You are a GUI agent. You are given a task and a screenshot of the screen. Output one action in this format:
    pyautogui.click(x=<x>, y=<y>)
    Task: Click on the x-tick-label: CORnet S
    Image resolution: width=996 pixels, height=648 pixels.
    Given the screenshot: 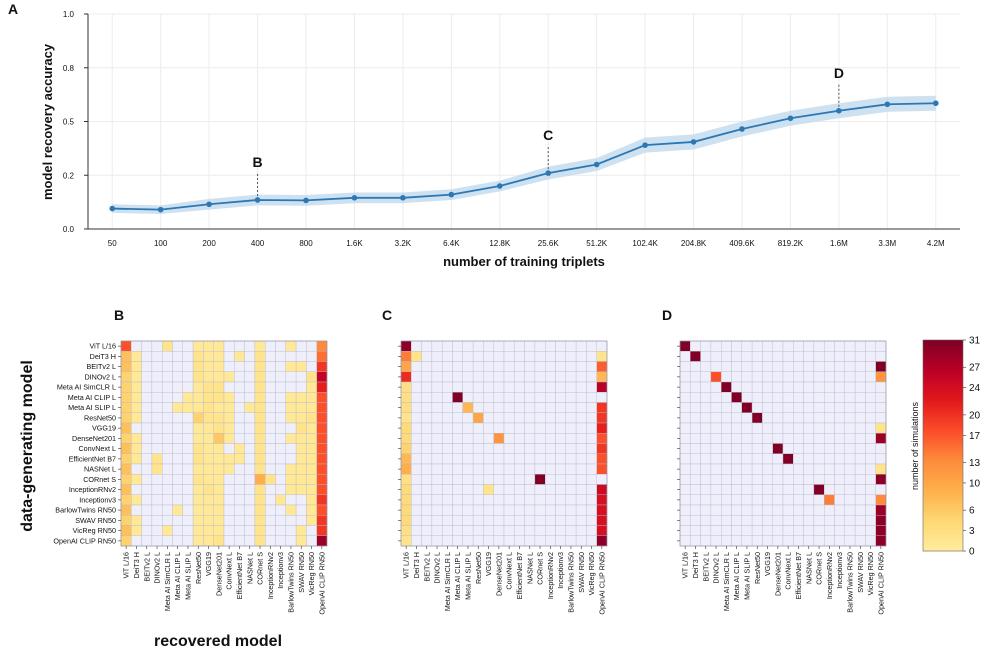 What is the action you would take?
    pyautogui.click(x=819, y=568)
    